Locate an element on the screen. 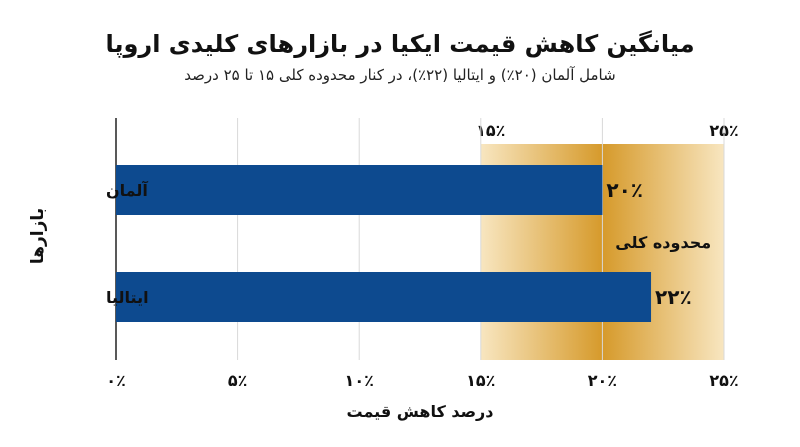 This screenshot has height=447, width=800. x-tick-label: ۱۵٪ is located at coordinates (480, 380).